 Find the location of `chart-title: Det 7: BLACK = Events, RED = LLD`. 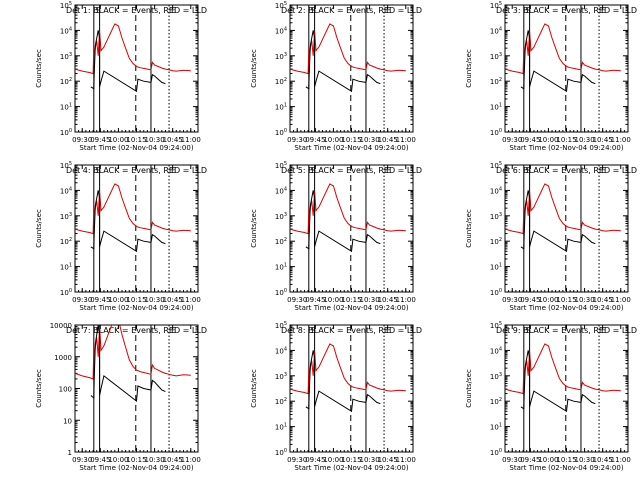

chart-title: Det 7: BLACK = Events, RED = LLD is located at coordinates (136, 330).